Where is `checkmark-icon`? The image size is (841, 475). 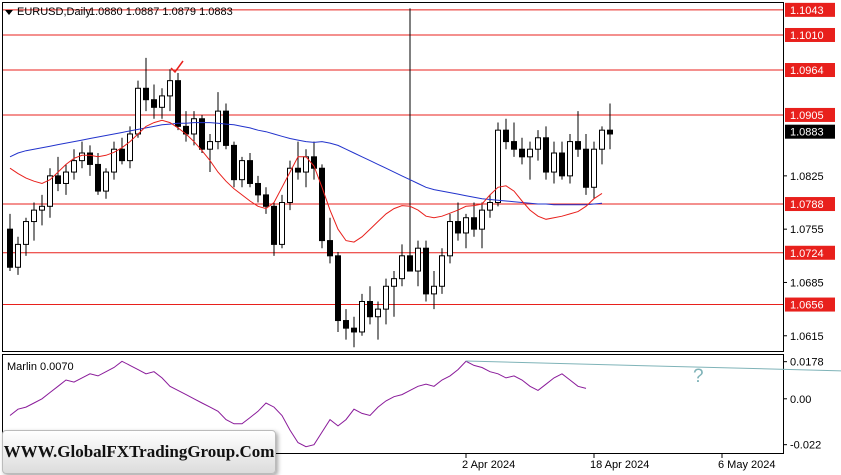 checkmark-icon is located at coordinates (177, 67).